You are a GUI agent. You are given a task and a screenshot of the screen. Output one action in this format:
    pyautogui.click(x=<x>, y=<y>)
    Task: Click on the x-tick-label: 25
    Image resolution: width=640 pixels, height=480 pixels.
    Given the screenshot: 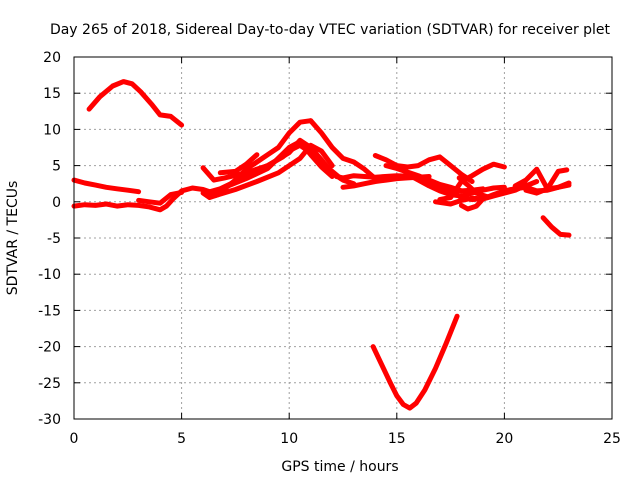 What is the action you would take?
    pyautogui.click(x=612, y=439)
    